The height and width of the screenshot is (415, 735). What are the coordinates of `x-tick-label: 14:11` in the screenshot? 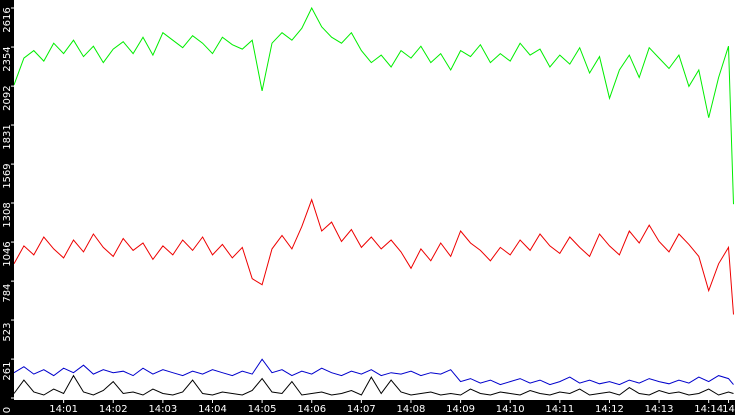 It's located at (559, 409).